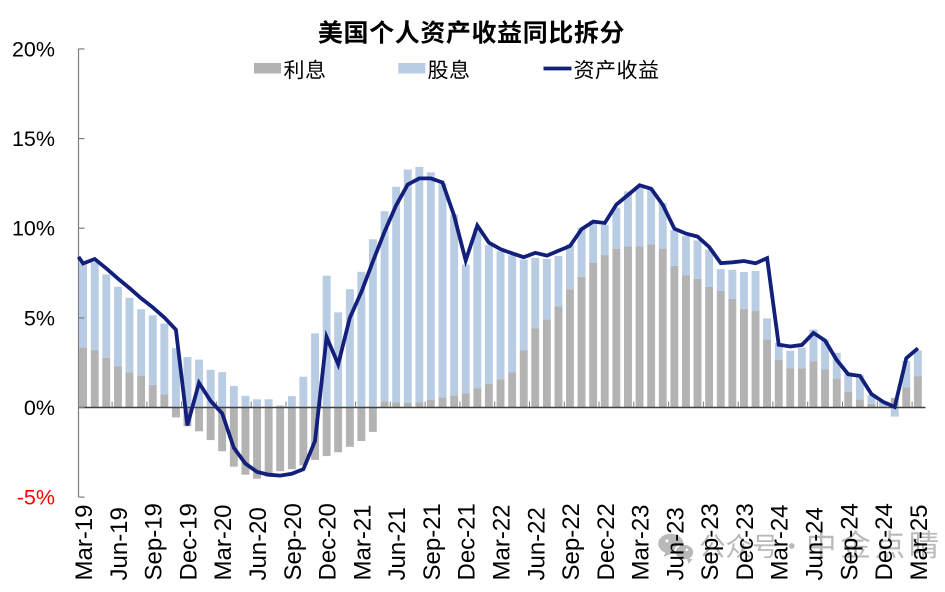 The height and width of the screenshot is (592, 945). I want to click on svg-text: Jun-20, so click(258, 543).